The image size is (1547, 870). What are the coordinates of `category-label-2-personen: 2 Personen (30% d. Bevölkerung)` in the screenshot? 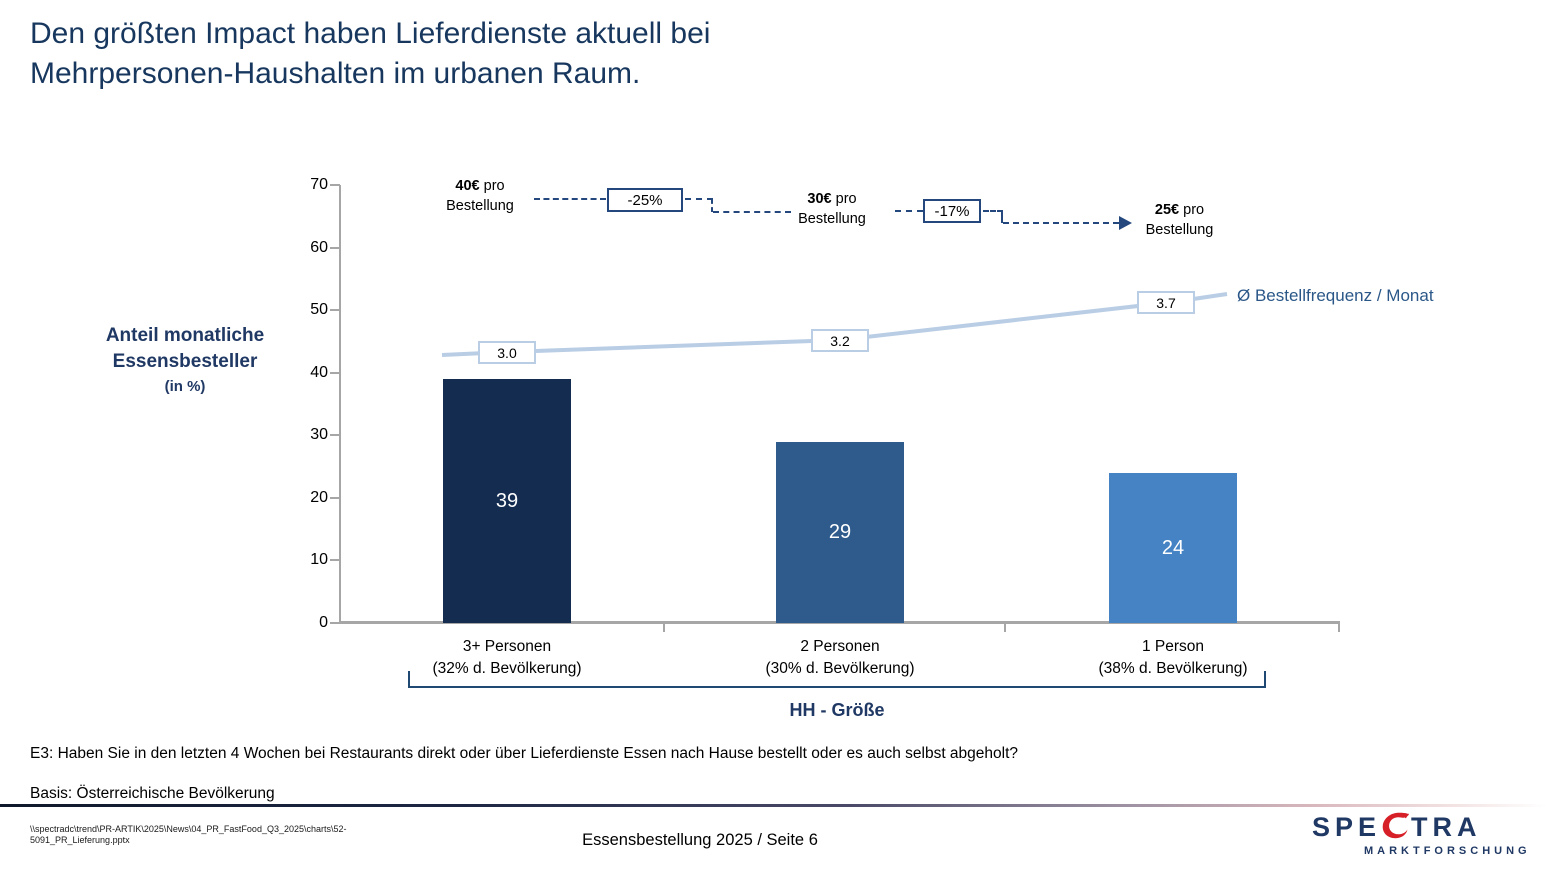 It's located at (840, 658).